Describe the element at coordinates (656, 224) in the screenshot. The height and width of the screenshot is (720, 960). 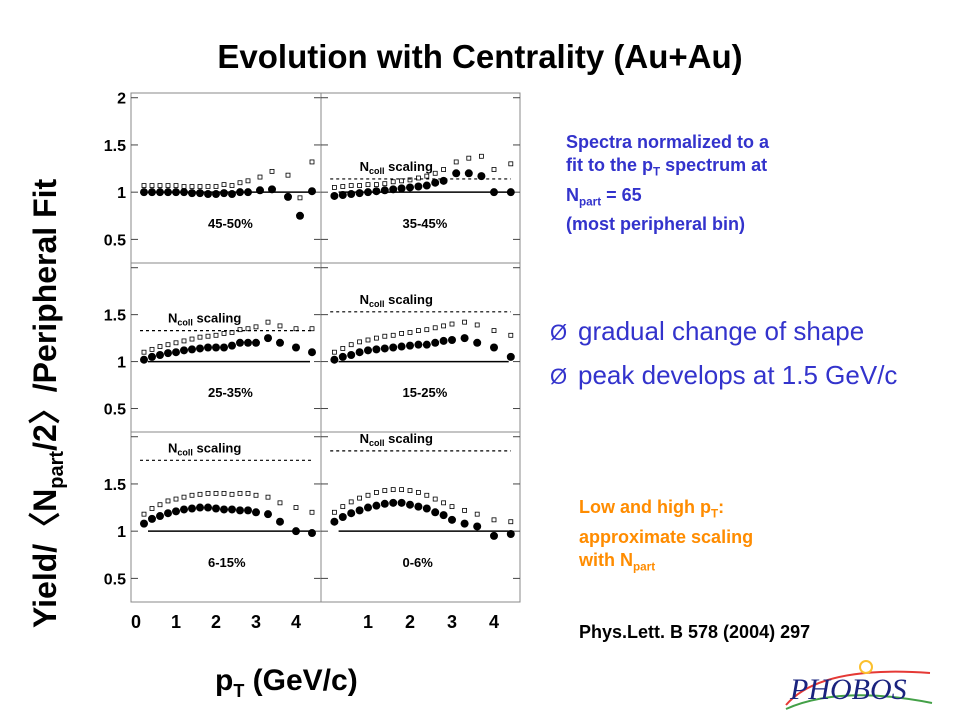
I see `note-line-4: (most peripheral bin)` at that location.